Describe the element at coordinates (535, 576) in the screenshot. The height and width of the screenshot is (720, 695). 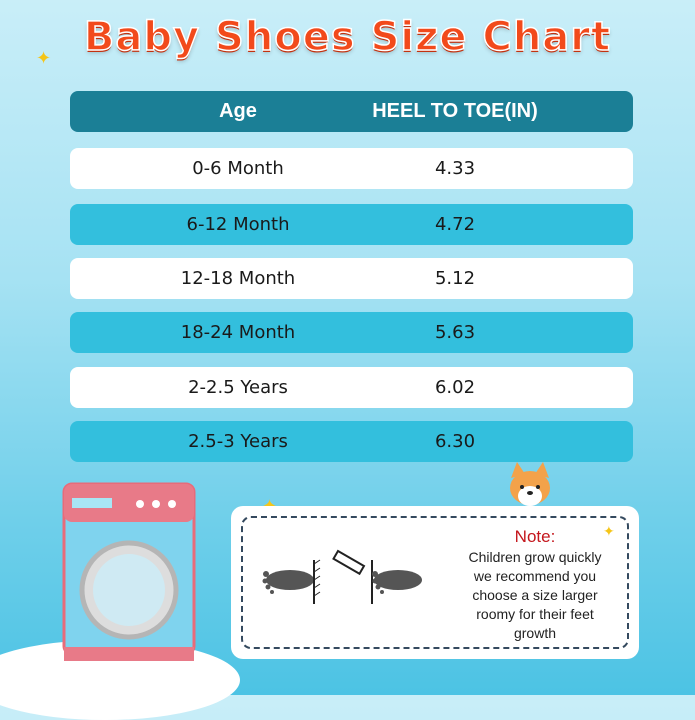
I see `note-line: we recommend you` at that location.